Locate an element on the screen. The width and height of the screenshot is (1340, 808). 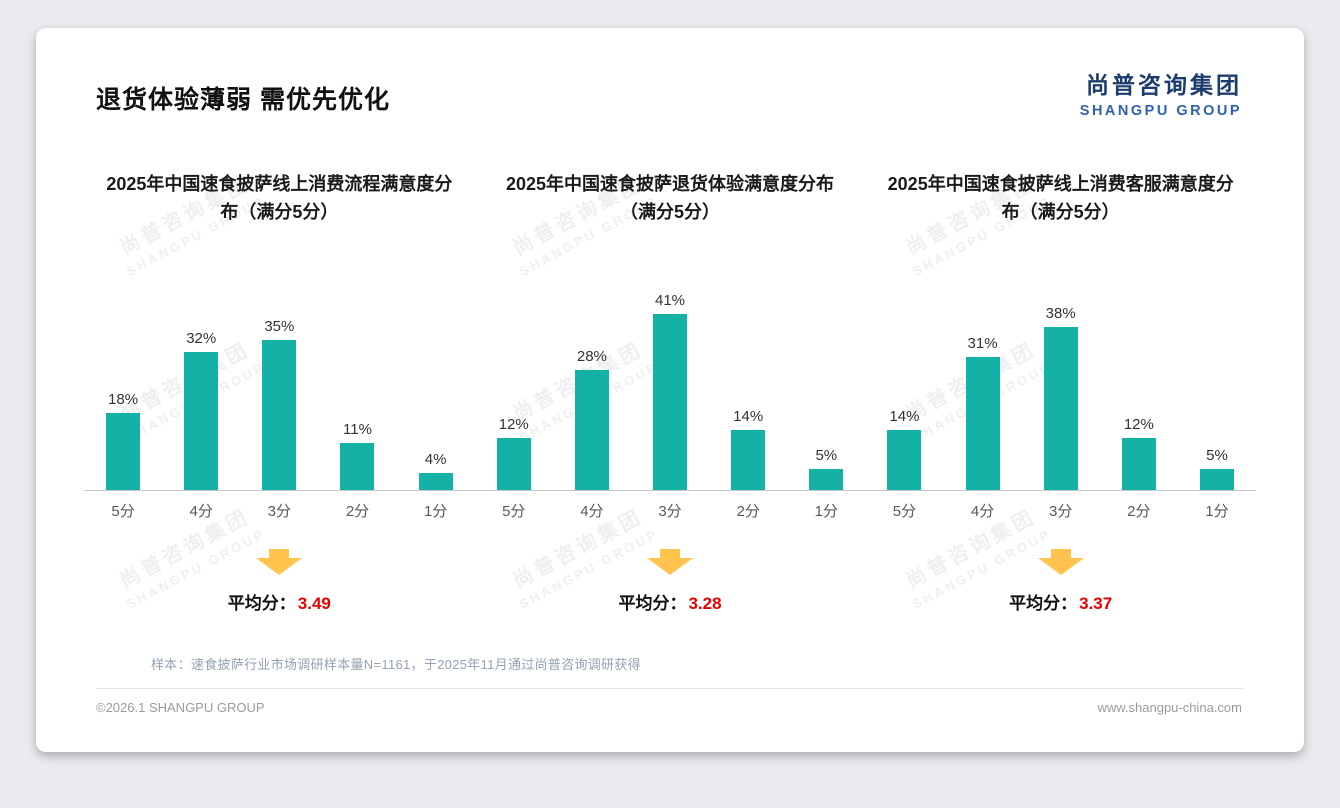
bar-value-label: 28% is located at coordinates (591, 356).